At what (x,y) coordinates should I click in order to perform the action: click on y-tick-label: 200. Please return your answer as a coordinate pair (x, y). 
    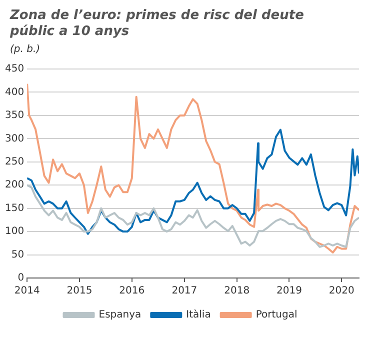
    Looking at the image, I should click on (14, 185).